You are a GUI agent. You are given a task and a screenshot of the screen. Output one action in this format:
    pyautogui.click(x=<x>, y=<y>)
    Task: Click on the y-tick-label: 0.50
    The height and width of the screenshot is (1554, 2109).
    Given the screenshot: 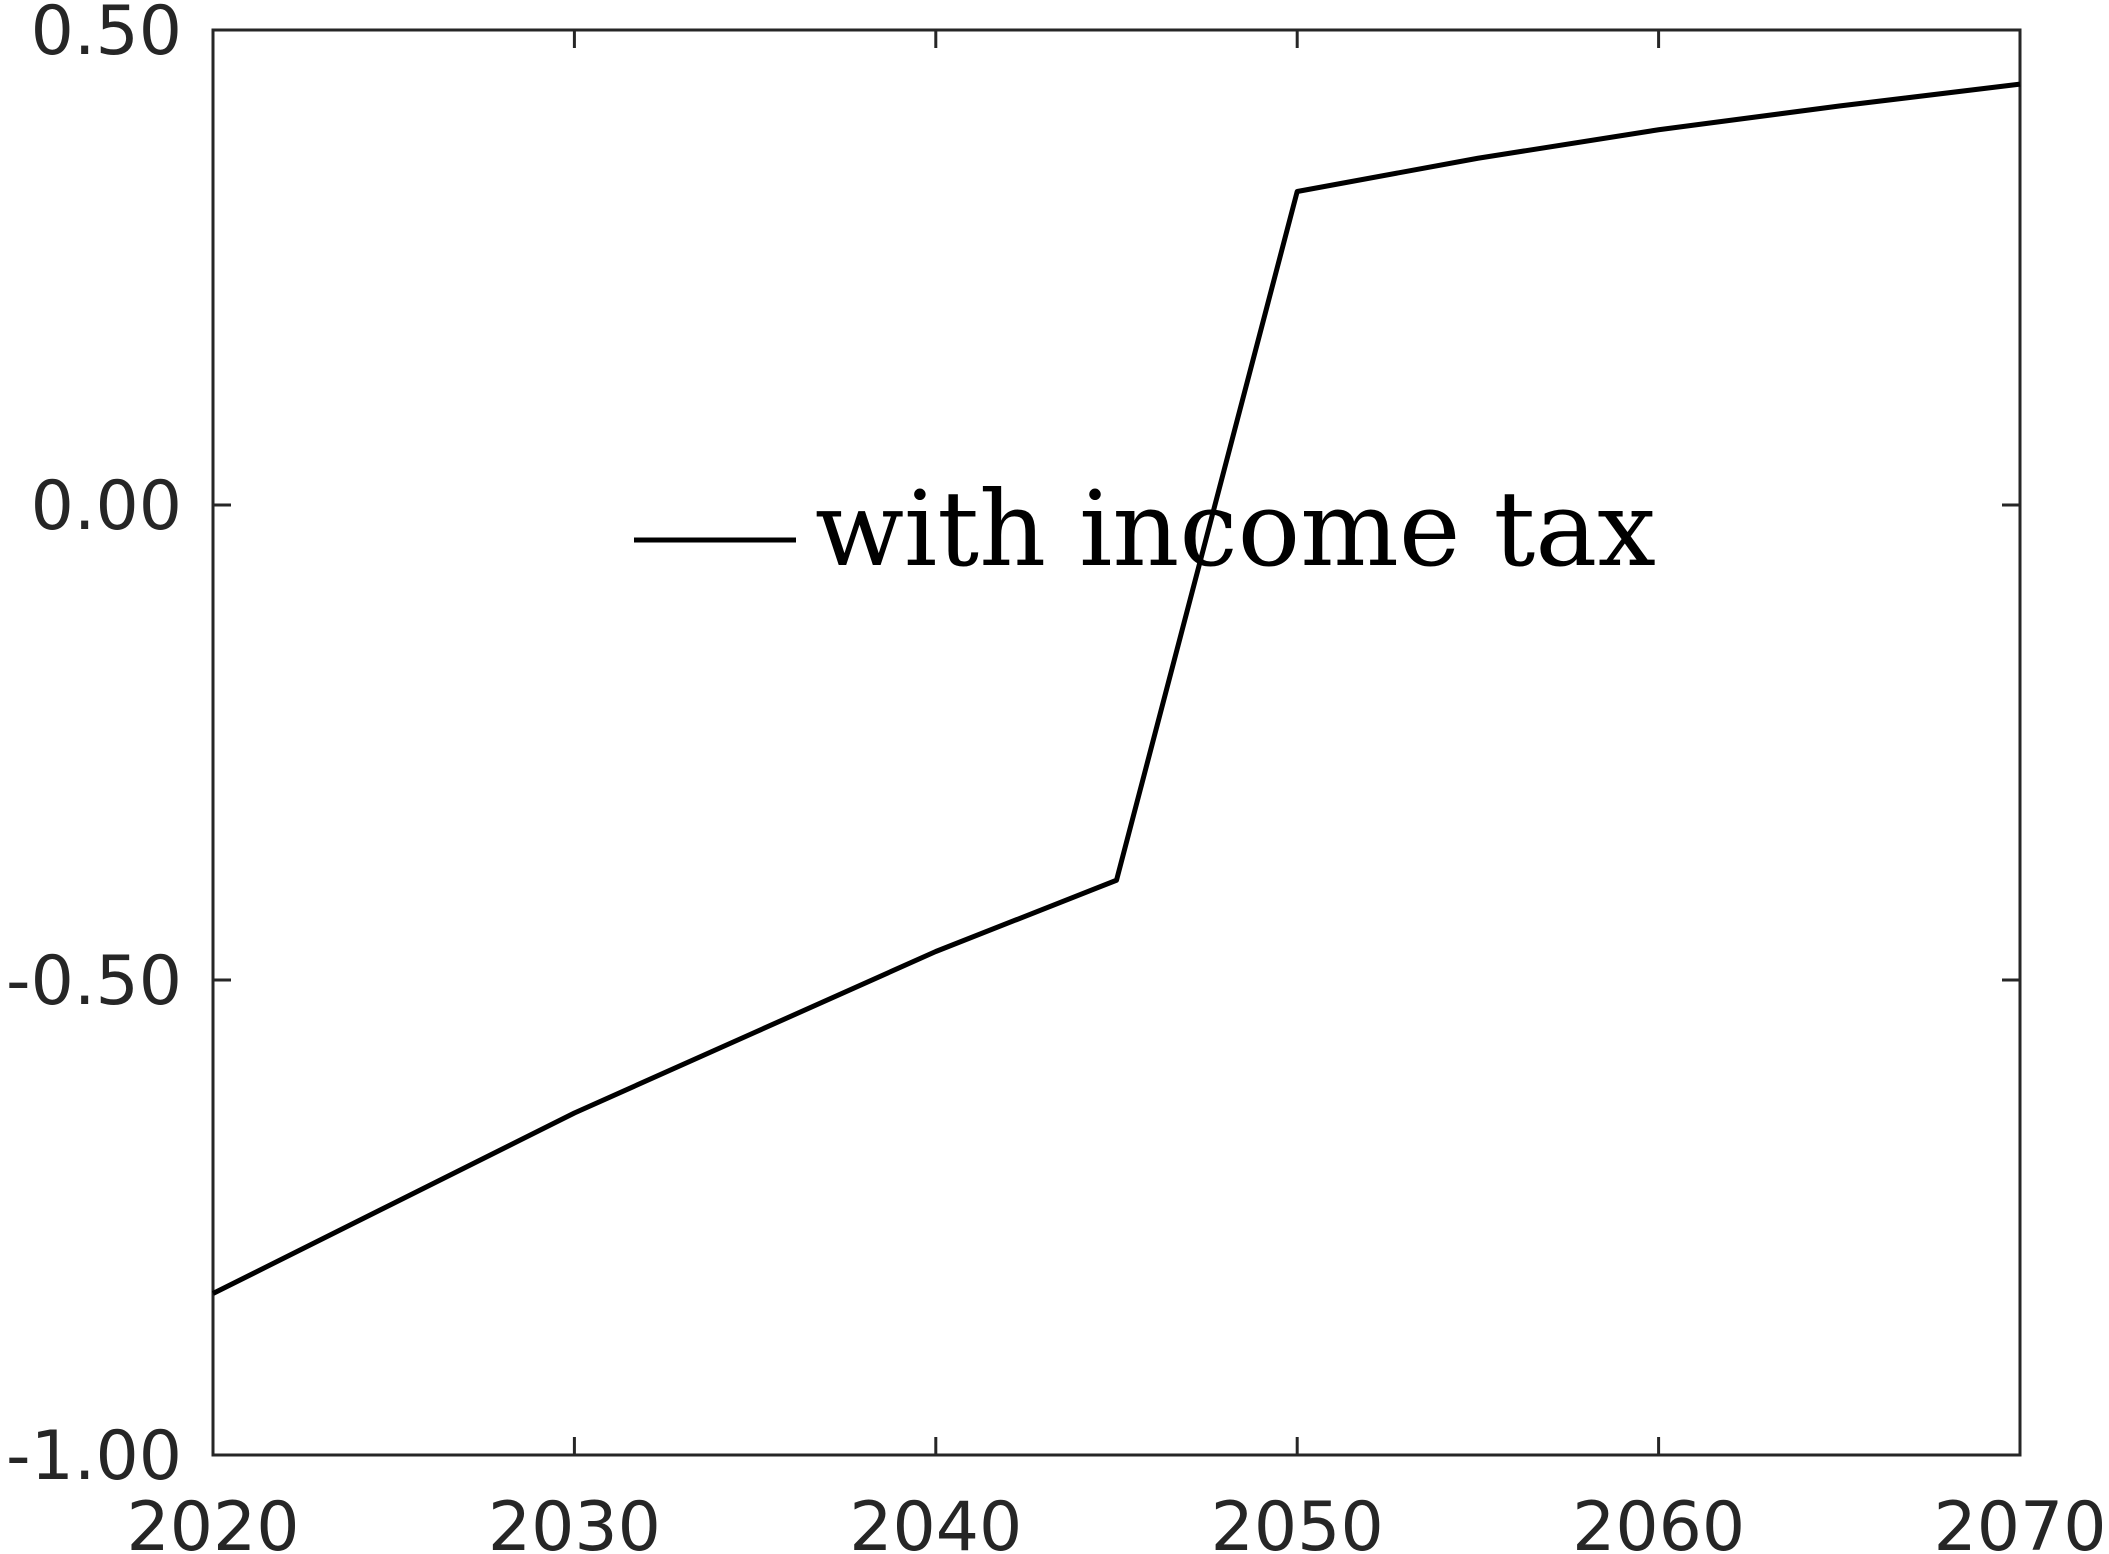 What is the action you would take?
    pyautogui.click(x=106, y=35)
    